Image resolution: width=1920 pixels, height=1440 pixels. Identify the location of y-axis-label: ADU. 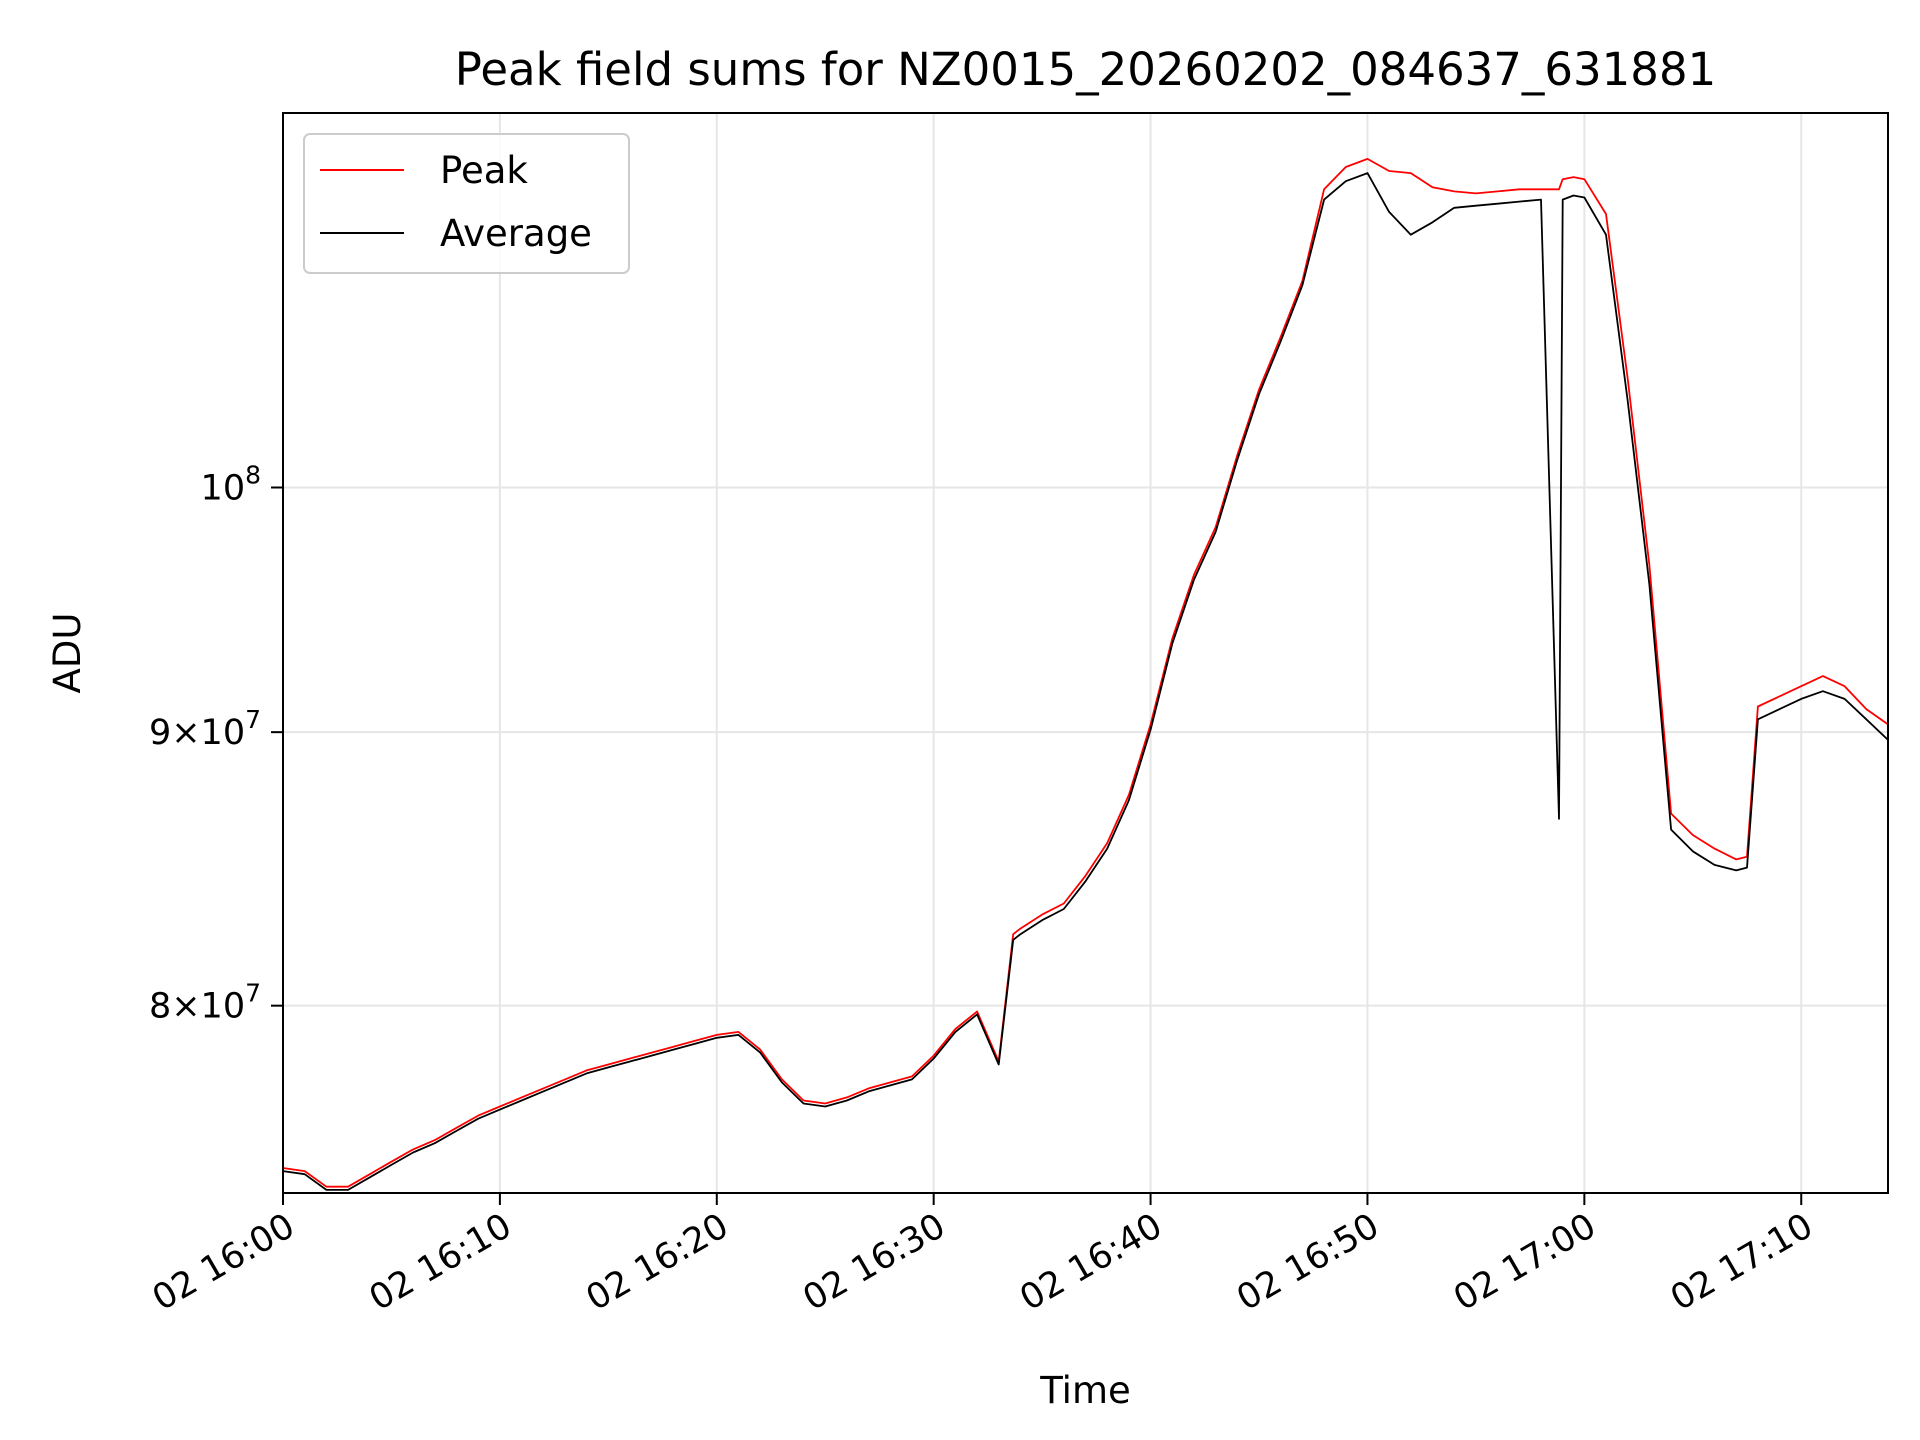
(67, 653).